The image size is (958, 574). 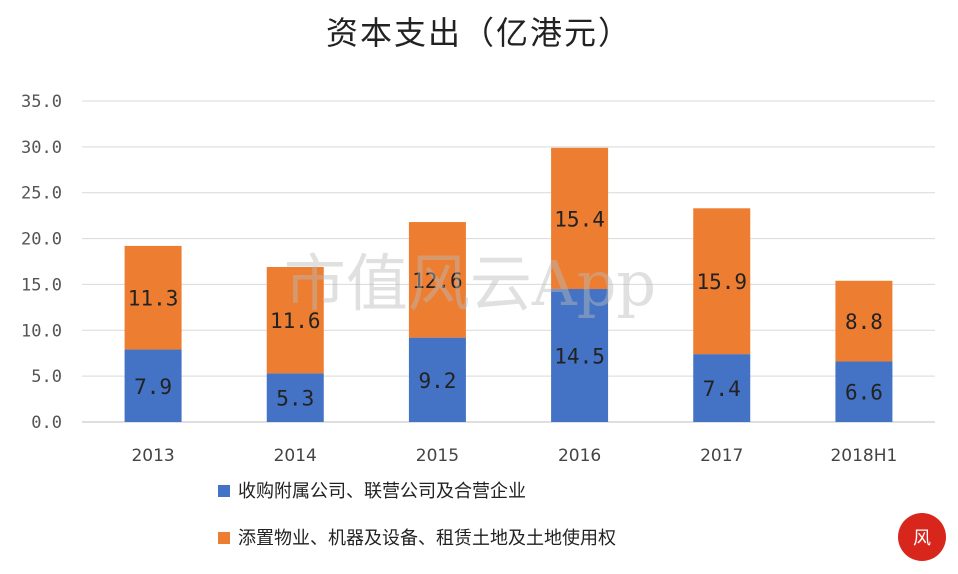 I want to click on x-tick-label: 2014, so click(x=295, y=456).